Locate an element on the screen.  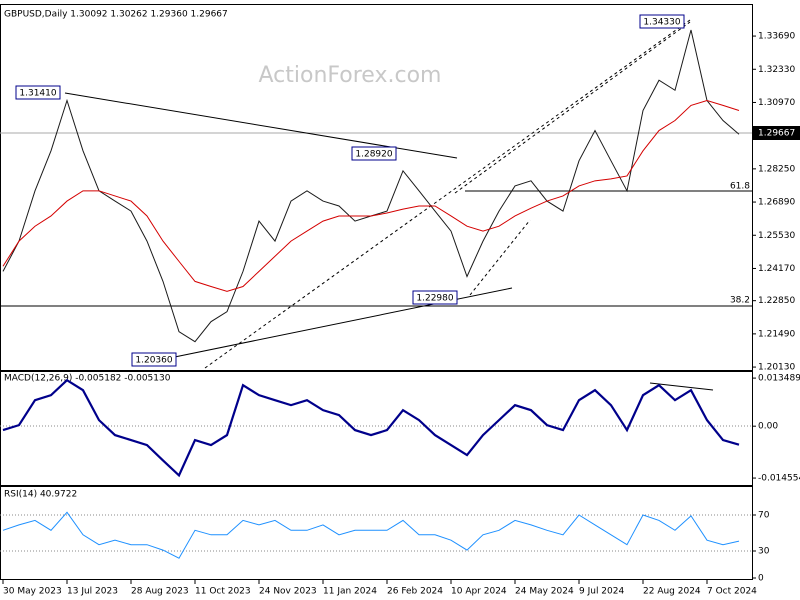
rsi-frame is located at coordinates (376, 533).